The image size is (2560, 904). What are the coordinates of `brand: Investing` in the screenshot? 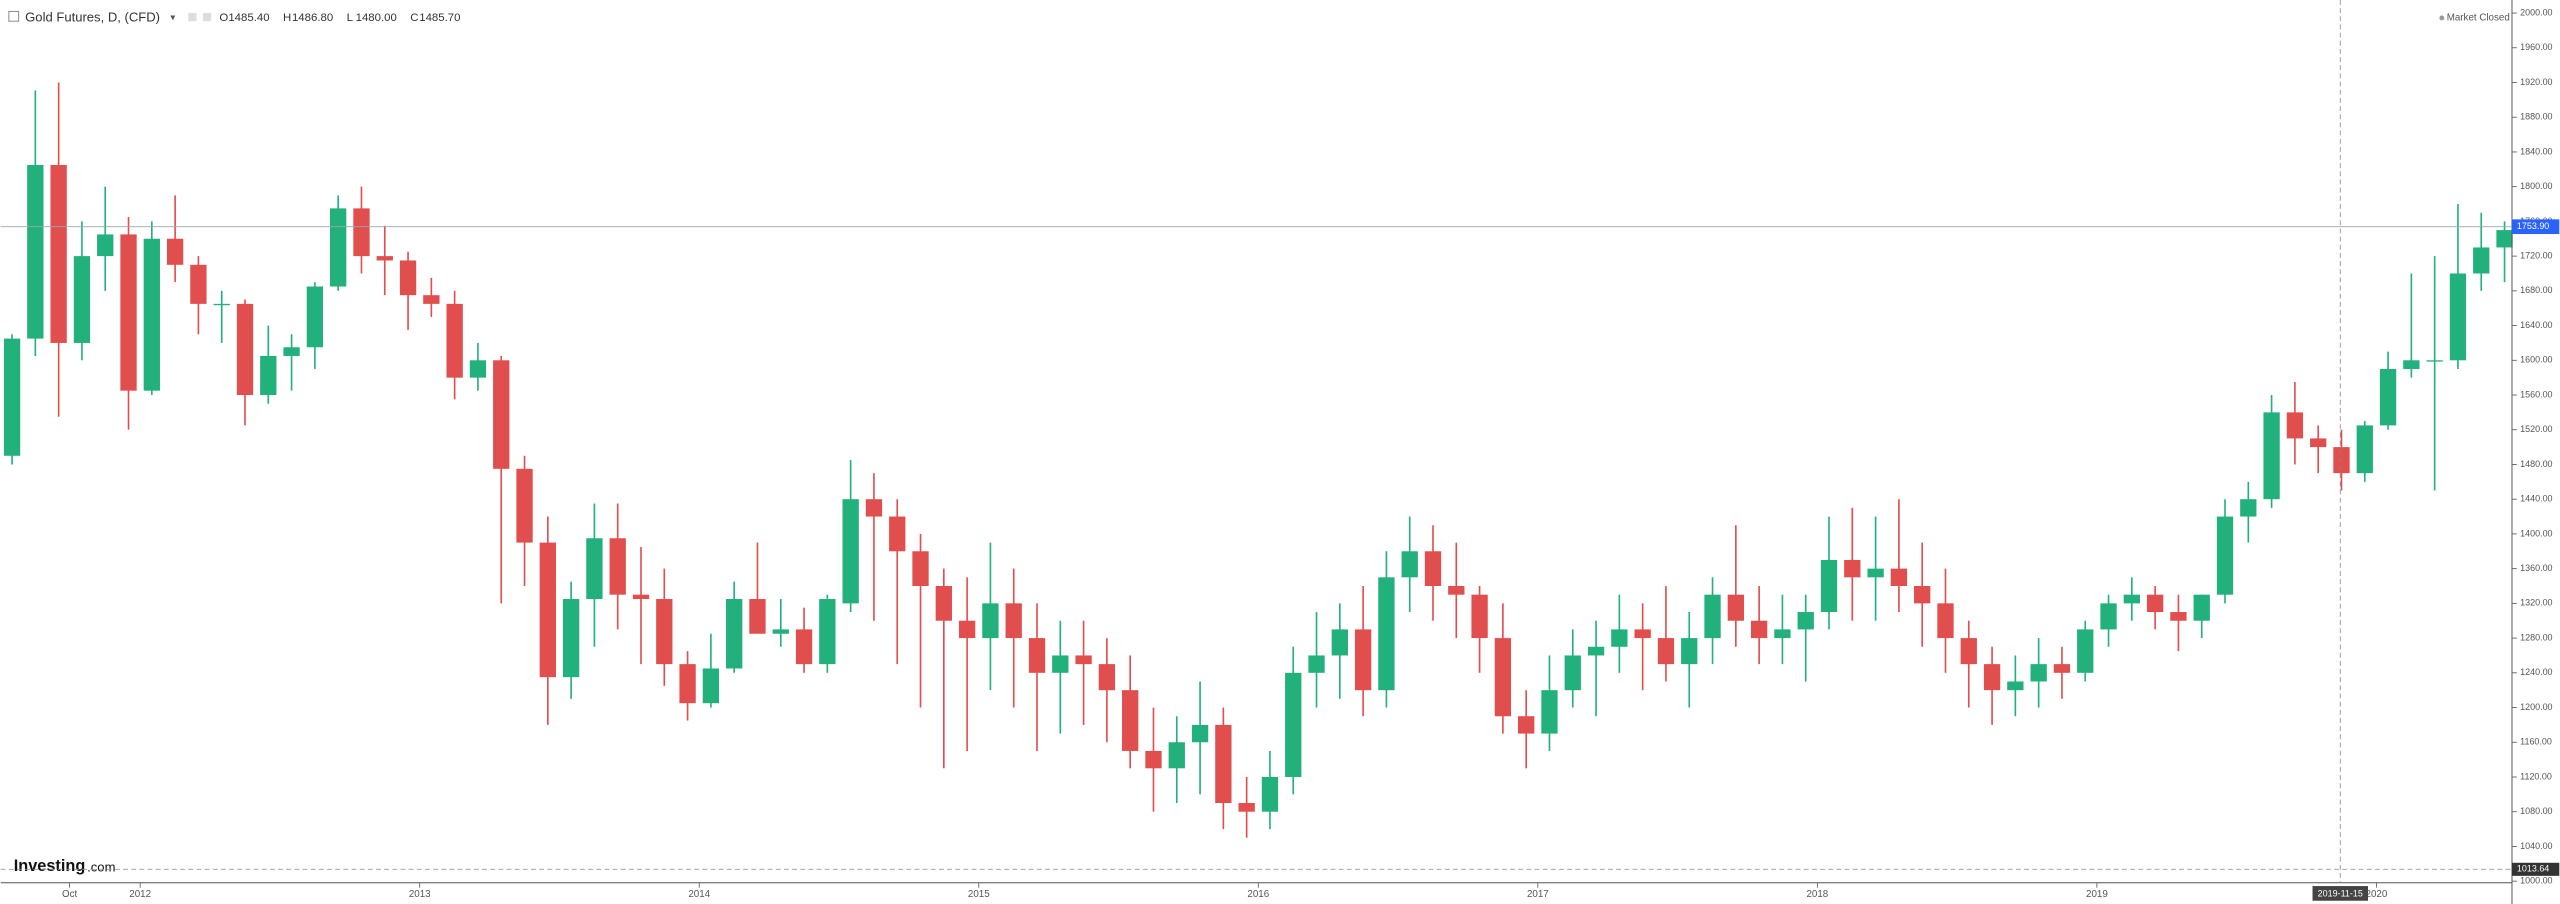 It's located at (50, 866).